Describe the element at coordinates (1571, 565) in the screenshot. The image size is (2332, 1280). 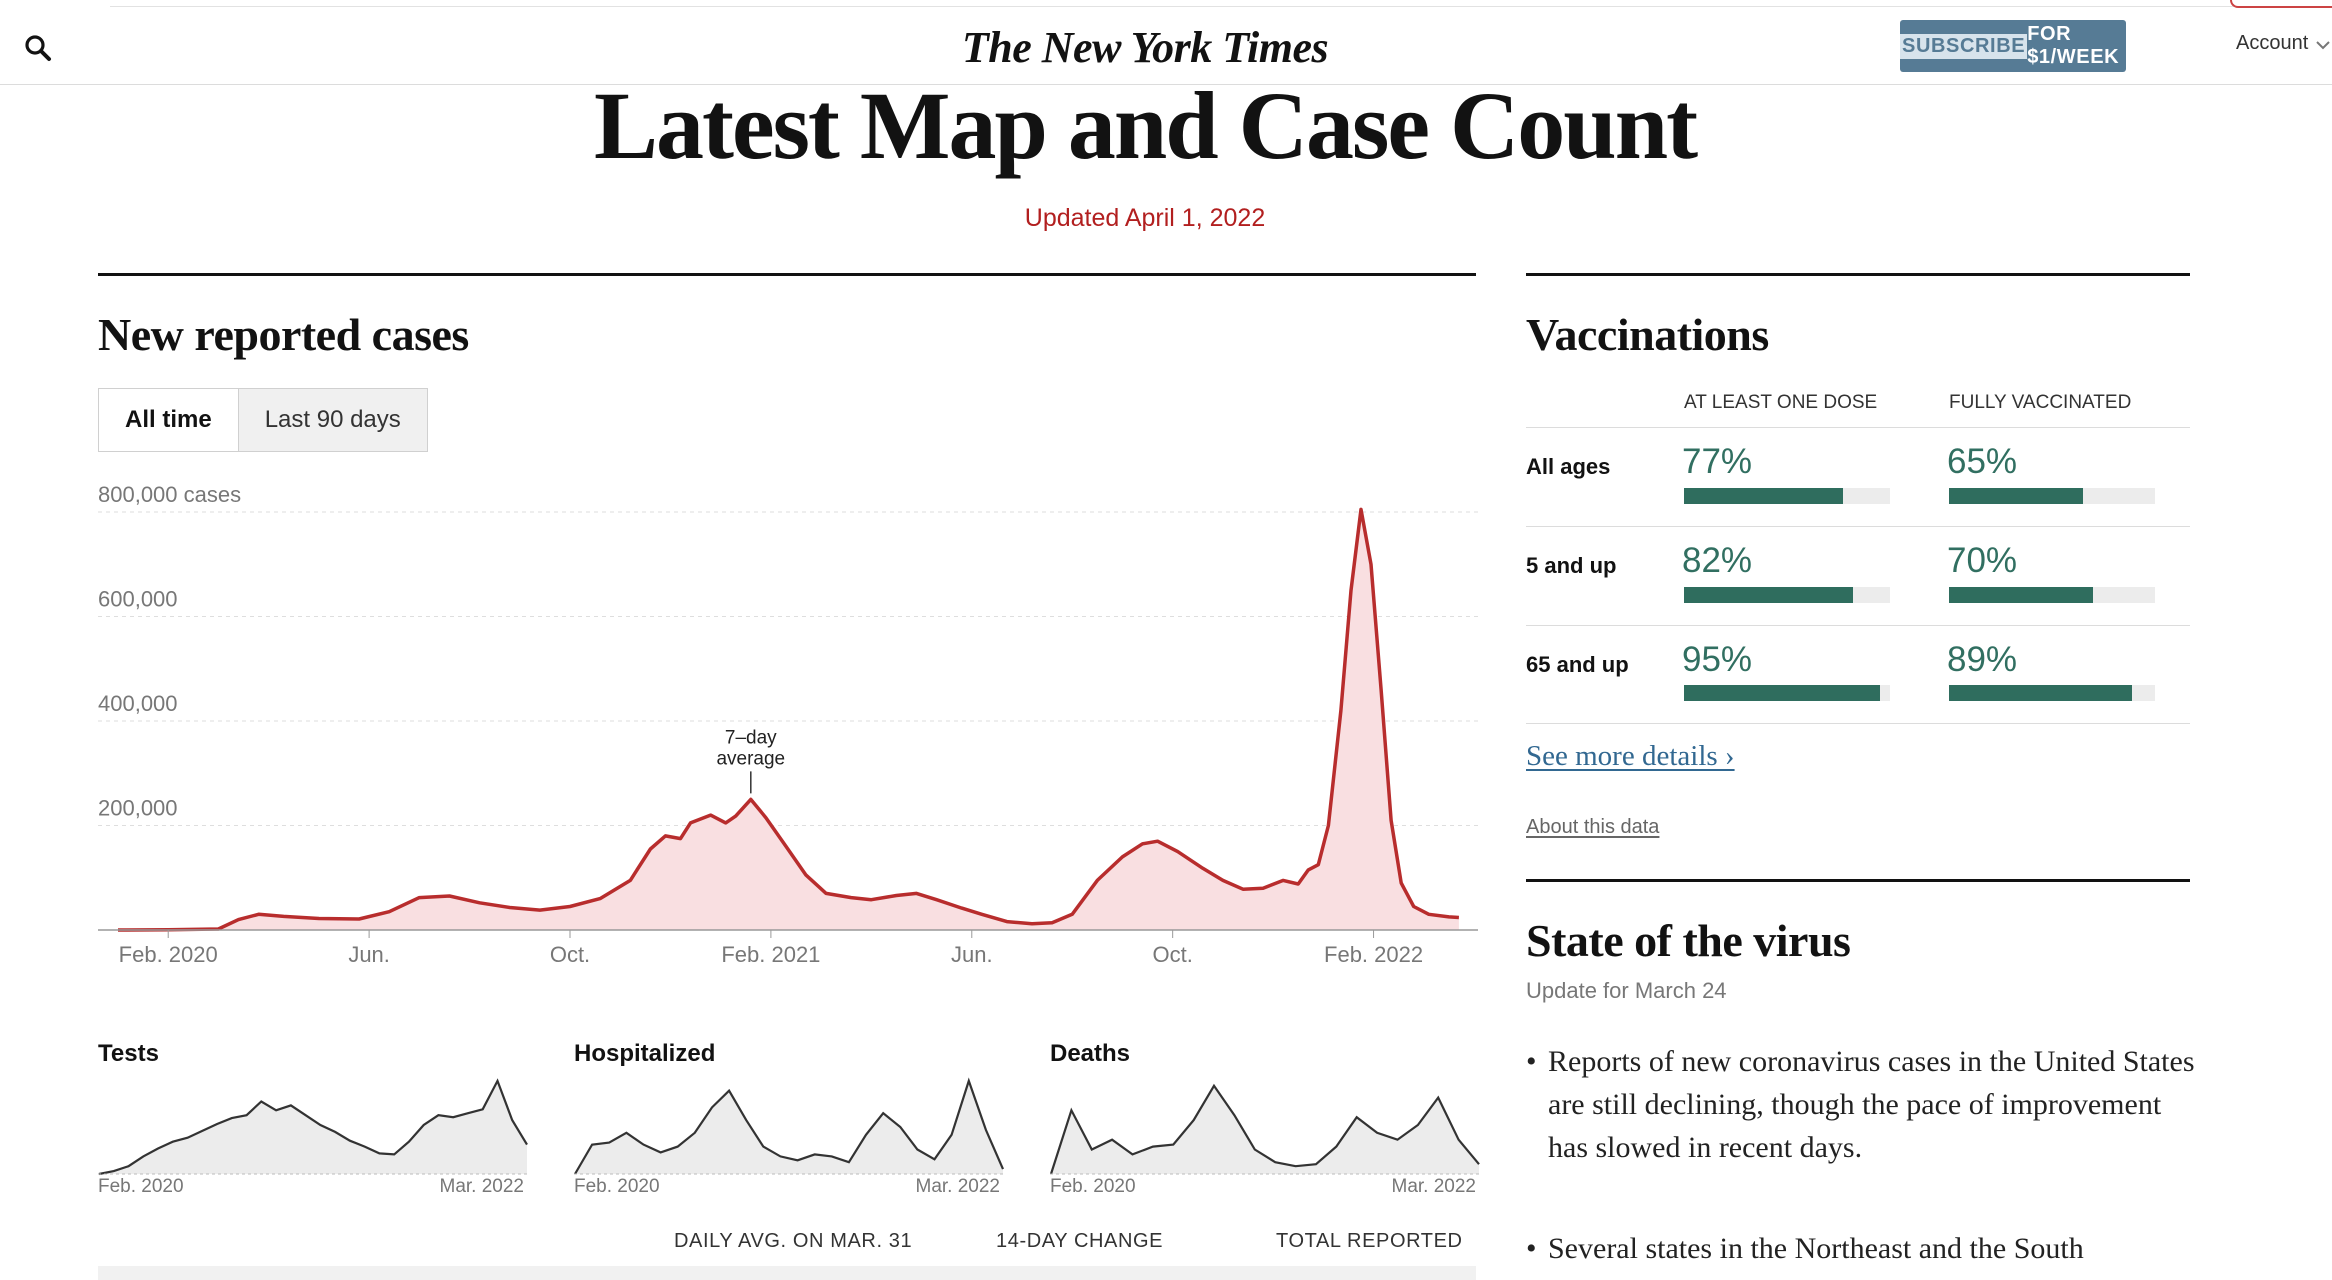
I see `vacc-row-label-5-and-up: 5 and up` at that location.